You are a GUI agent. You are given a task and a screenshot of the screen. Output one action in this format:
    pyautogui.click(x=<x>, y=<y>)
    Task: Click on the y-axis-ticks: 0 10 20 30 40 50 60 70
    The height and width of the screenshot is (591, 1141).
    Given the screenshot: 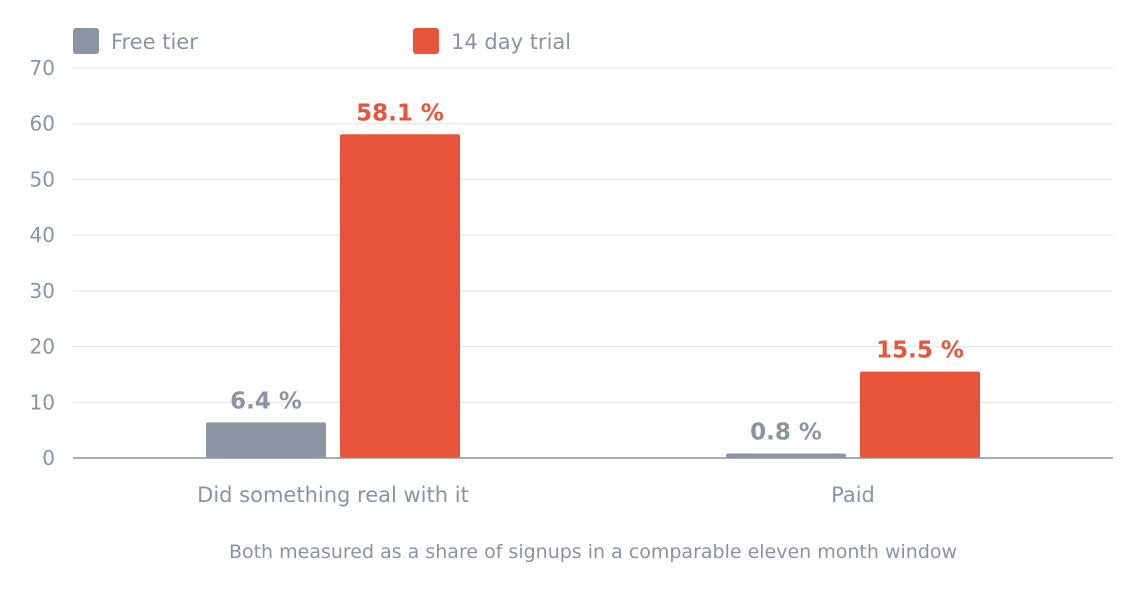 What is the action you would take?
    pyautogui.click(x=42, y=263)
    